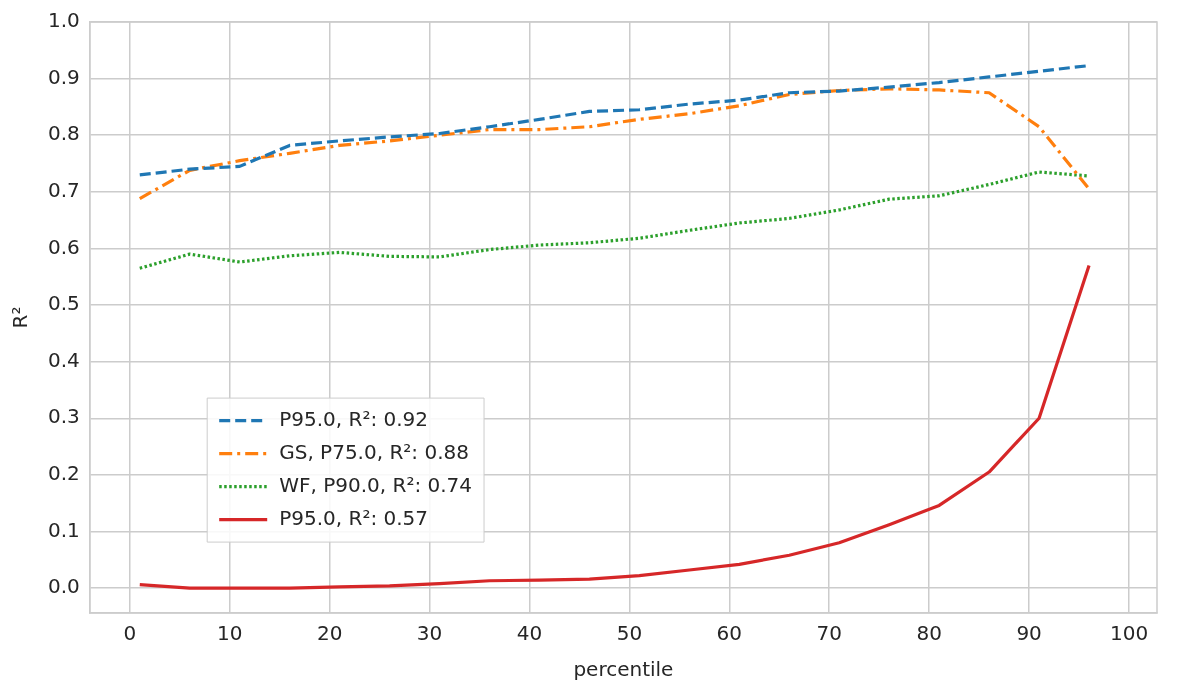 The height and width of the screenshot is (687, 1177). I want to click on y-tick-label: 0.4, so click(63, 359).